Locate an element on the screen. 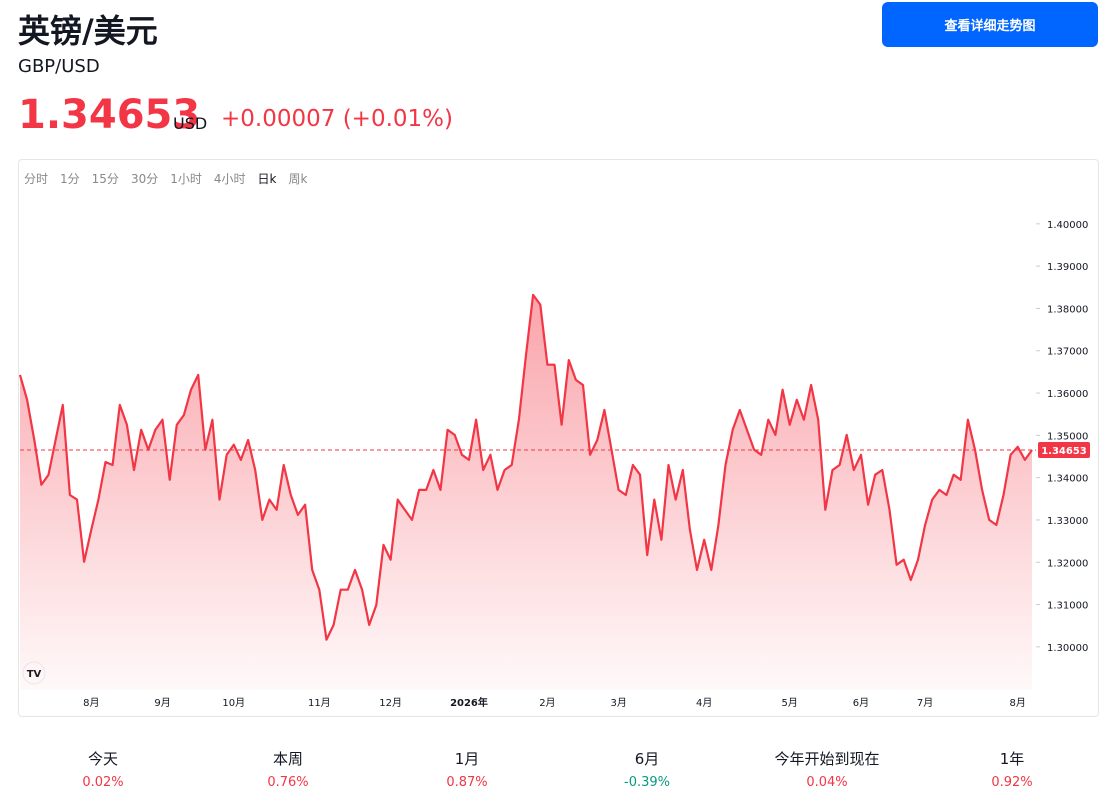 This screenshot has width=1115, height=806. title: 英镑/美元 is located at coordinates (88, 31).